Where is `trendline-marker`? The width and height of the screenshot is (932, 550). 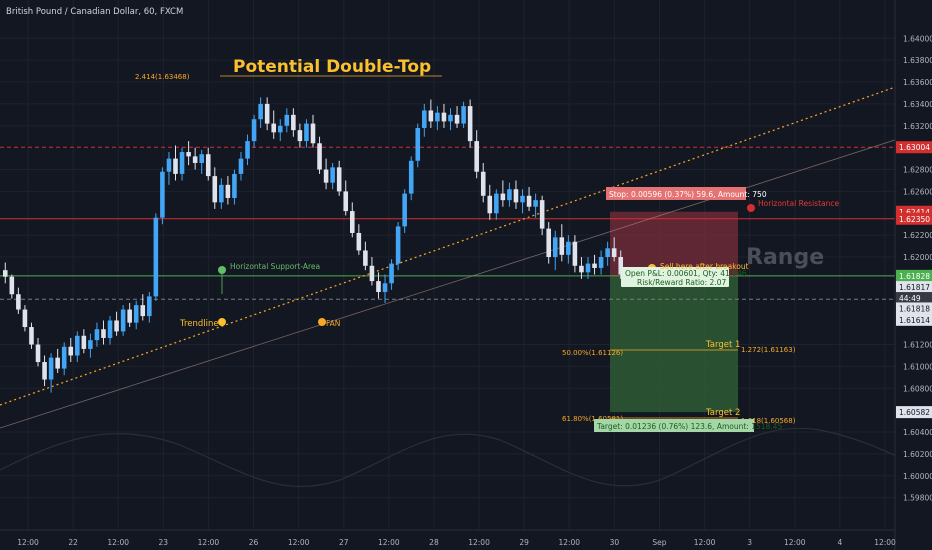
trendline-marker is located at coordinates (222, 322).